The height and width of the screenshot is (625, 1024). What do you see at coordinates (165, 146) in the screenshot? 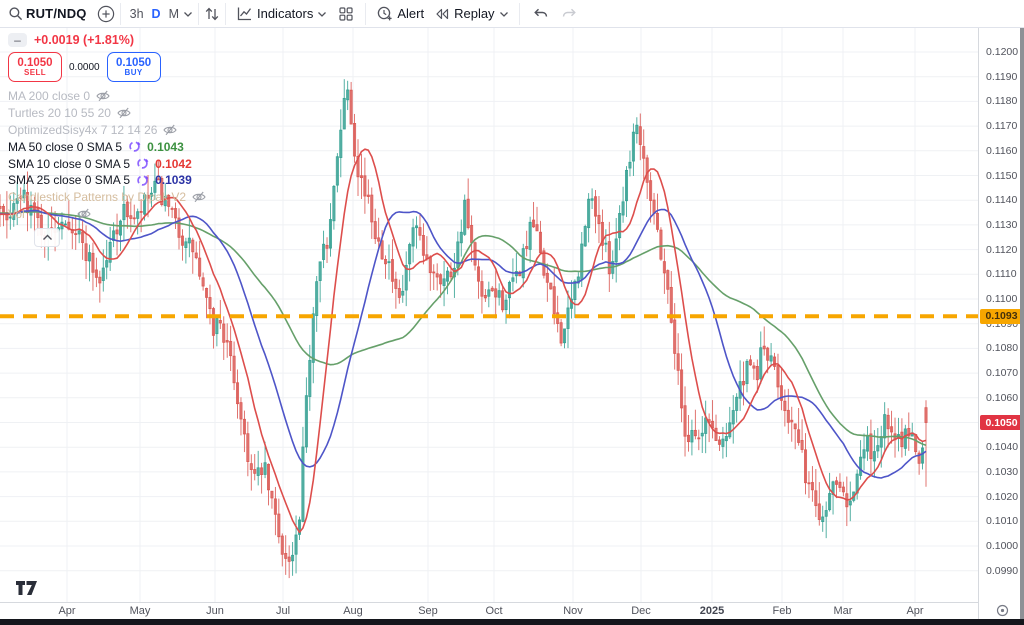
I see `indicator-value: 0.1043` at bounding box center [165, 146].